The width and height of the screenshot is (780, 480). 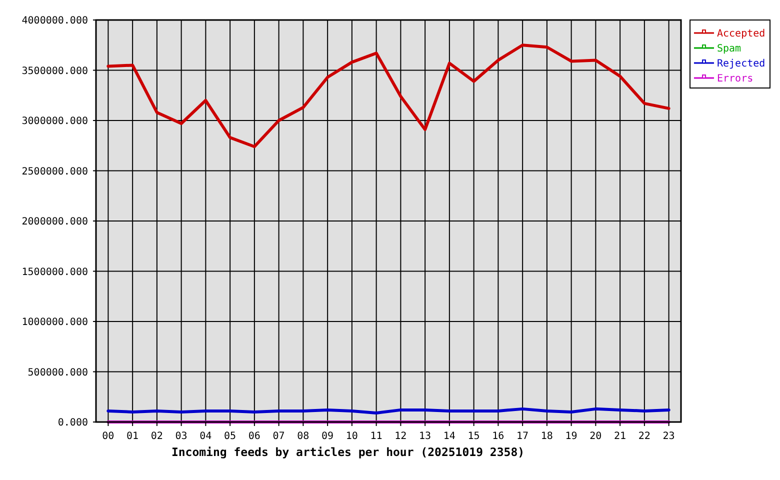 What do you see at coordinates (303, 436) in the screenshot?
I see `x-tick-label: 08` at bounding box center [303, 436].